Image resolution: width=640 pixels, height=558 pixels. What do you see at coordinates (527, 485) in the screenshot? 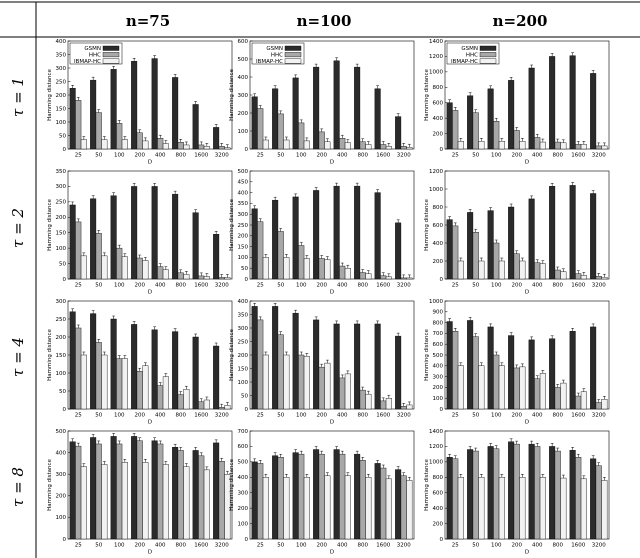
I see `plot-frame` at bounding box center [527, 485].